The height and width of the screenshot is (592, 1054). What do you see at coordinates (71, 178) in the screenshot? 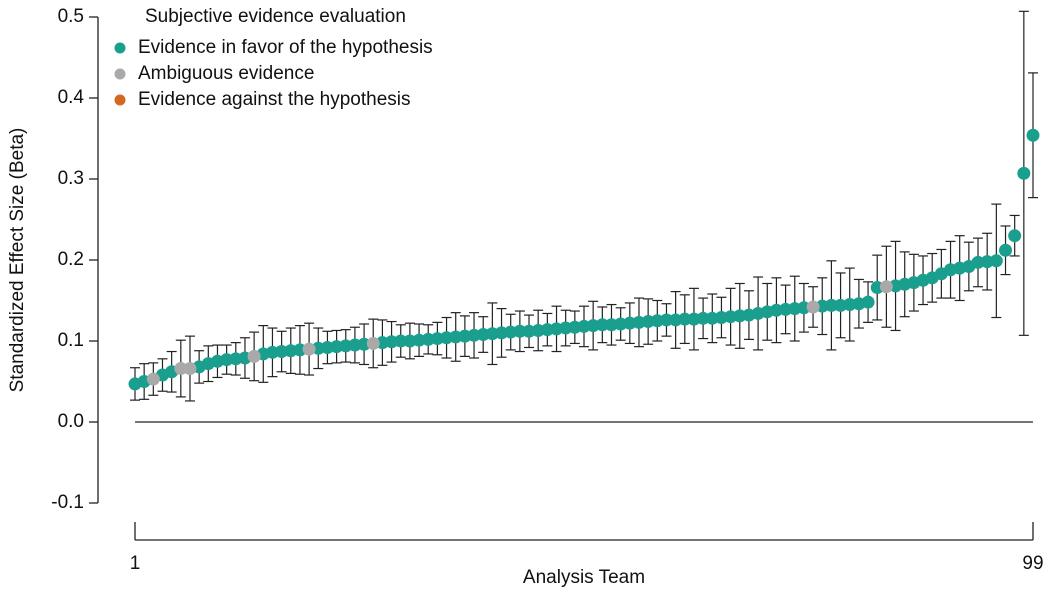
I see `y-tick-label: 0.3` at bounding box center [71, 178].